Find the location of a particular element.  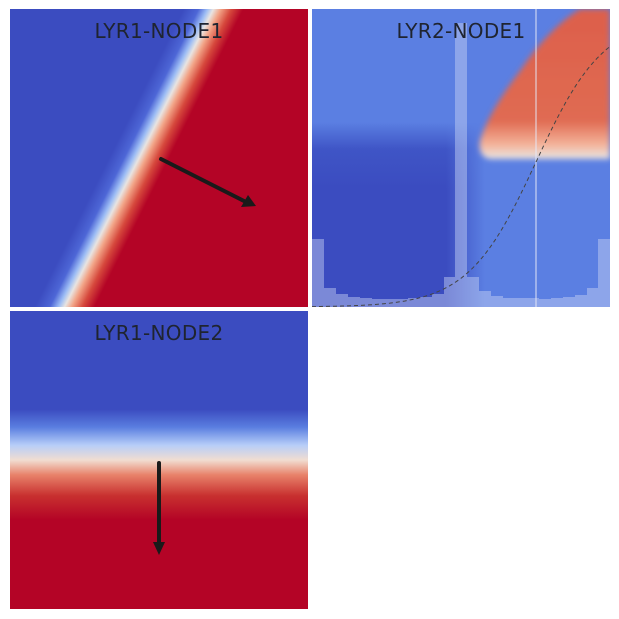

panel-title: LYR2-NODE1 is located at coordinates (461, 31).